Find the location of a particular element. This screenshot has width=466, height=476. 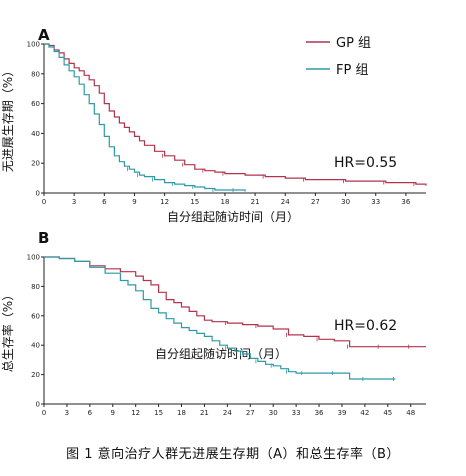

x-tick-label: 42 is located at coordinates (364, 413).